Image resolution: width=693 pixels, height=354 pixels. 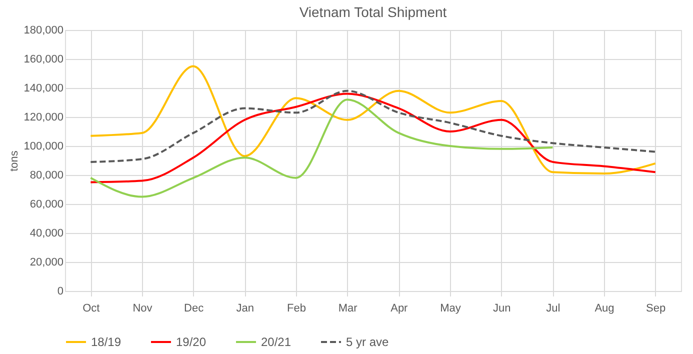 I want to click on x-tick-label: Mar, so click(x=348, y=308).